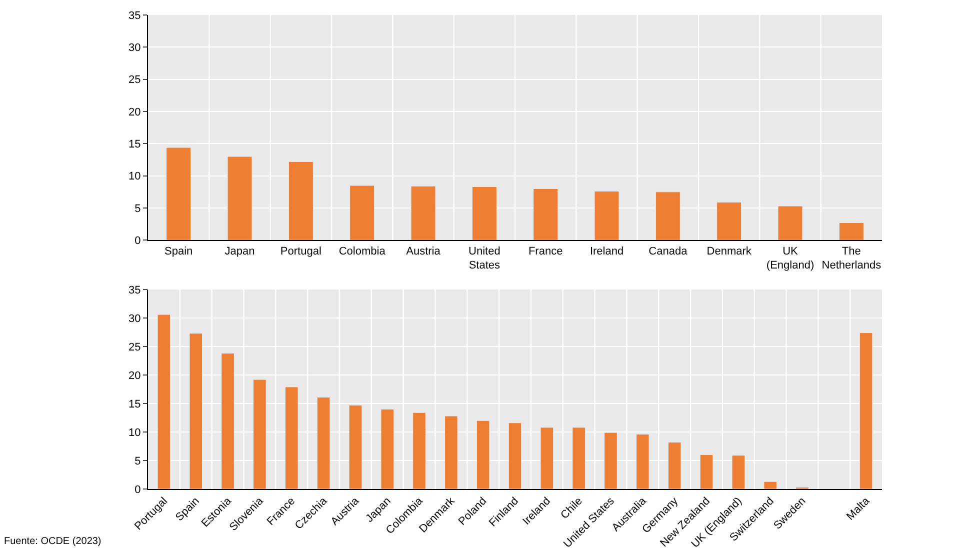 The width and height of the screenshot is (980, 560). Describe the element at coordinates (852, 258) in the screenshot. I see `x-tick-label: The Netherlands` at that location.